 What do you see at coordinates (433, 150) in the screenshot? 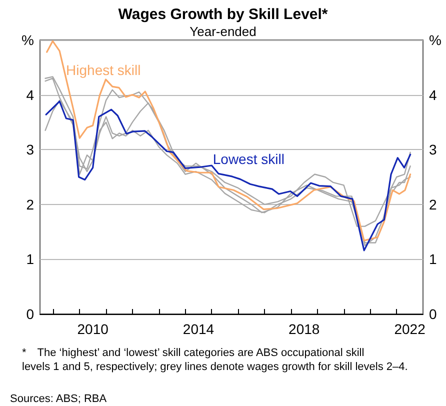
I see `y2-tick-label: 3` at bounding box center [433, 150].